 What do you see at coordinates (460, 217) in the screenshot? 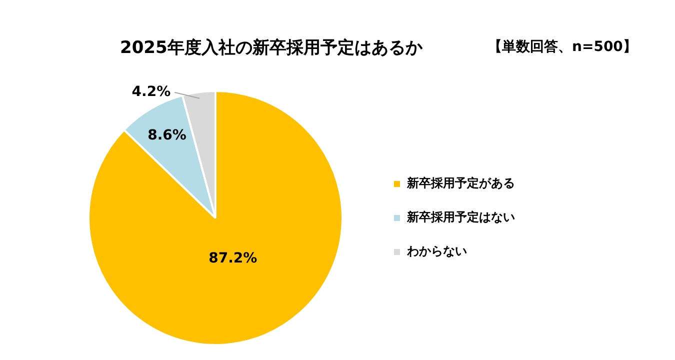
I see `legend-label: 新卒採用予定はない` at bounding box center [460, 217].